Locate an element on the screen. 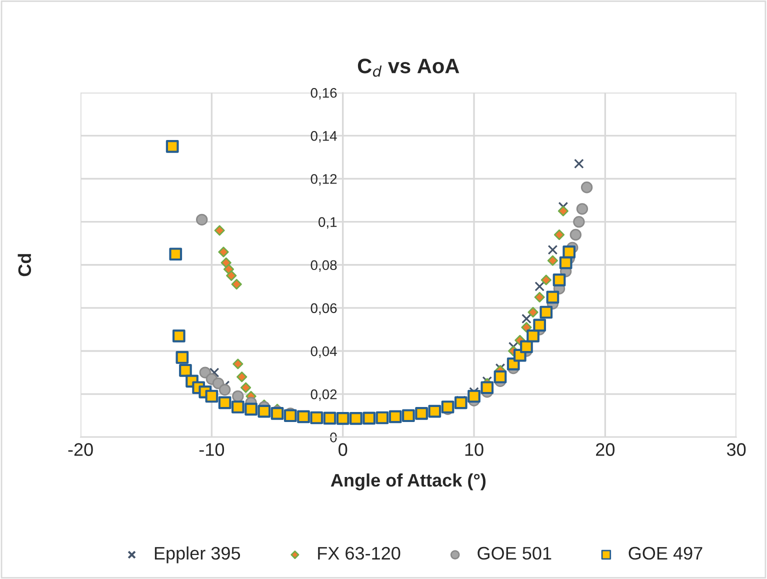  y-tick-label: 0,02 is located at coordinates (323, 395).